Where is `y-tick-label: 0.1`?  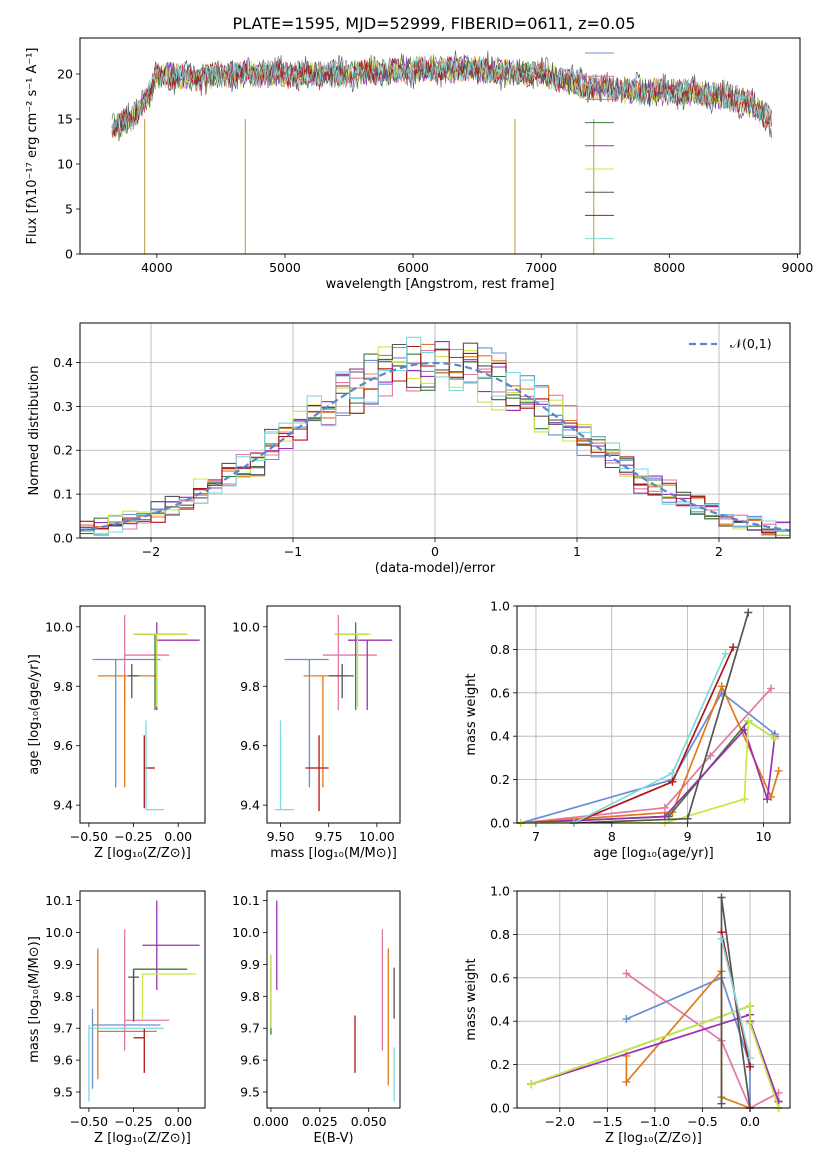
y-tick-label: 0.1 is located at coordinates (63, 494).